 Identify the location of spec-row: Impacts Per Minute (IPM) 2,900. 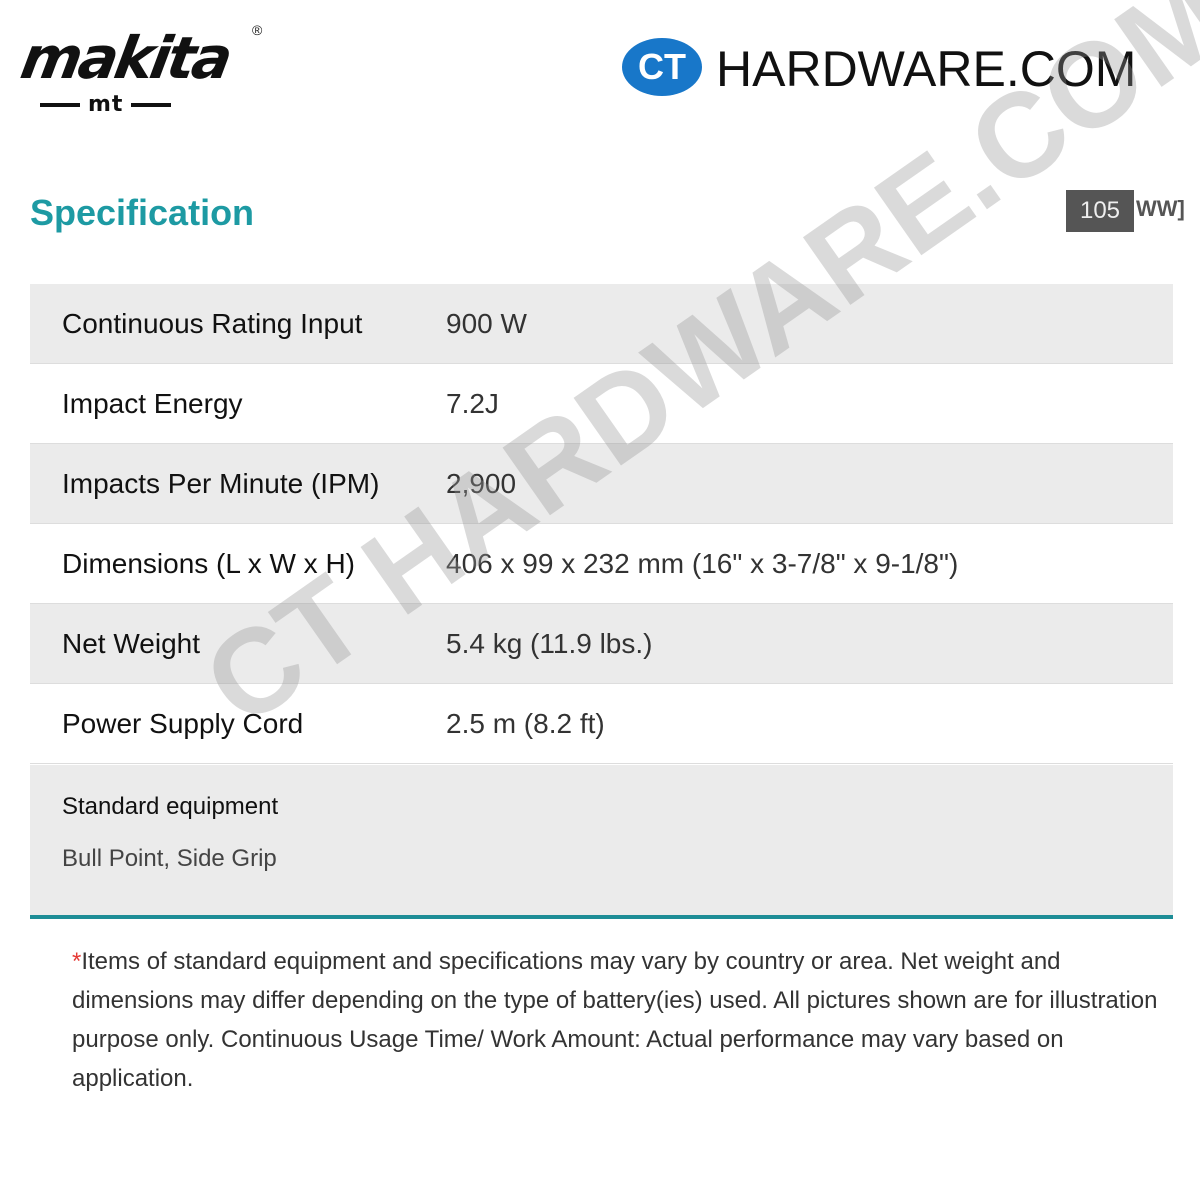
(601, 483).